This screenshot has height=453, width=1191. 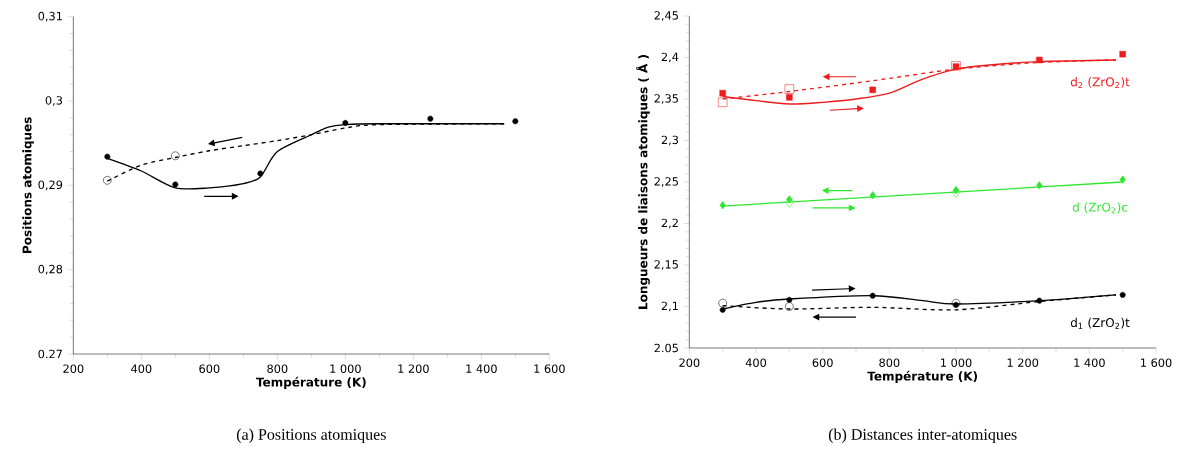 I want to click on y-tick-label: 0,28, so click(x=50, y=269).